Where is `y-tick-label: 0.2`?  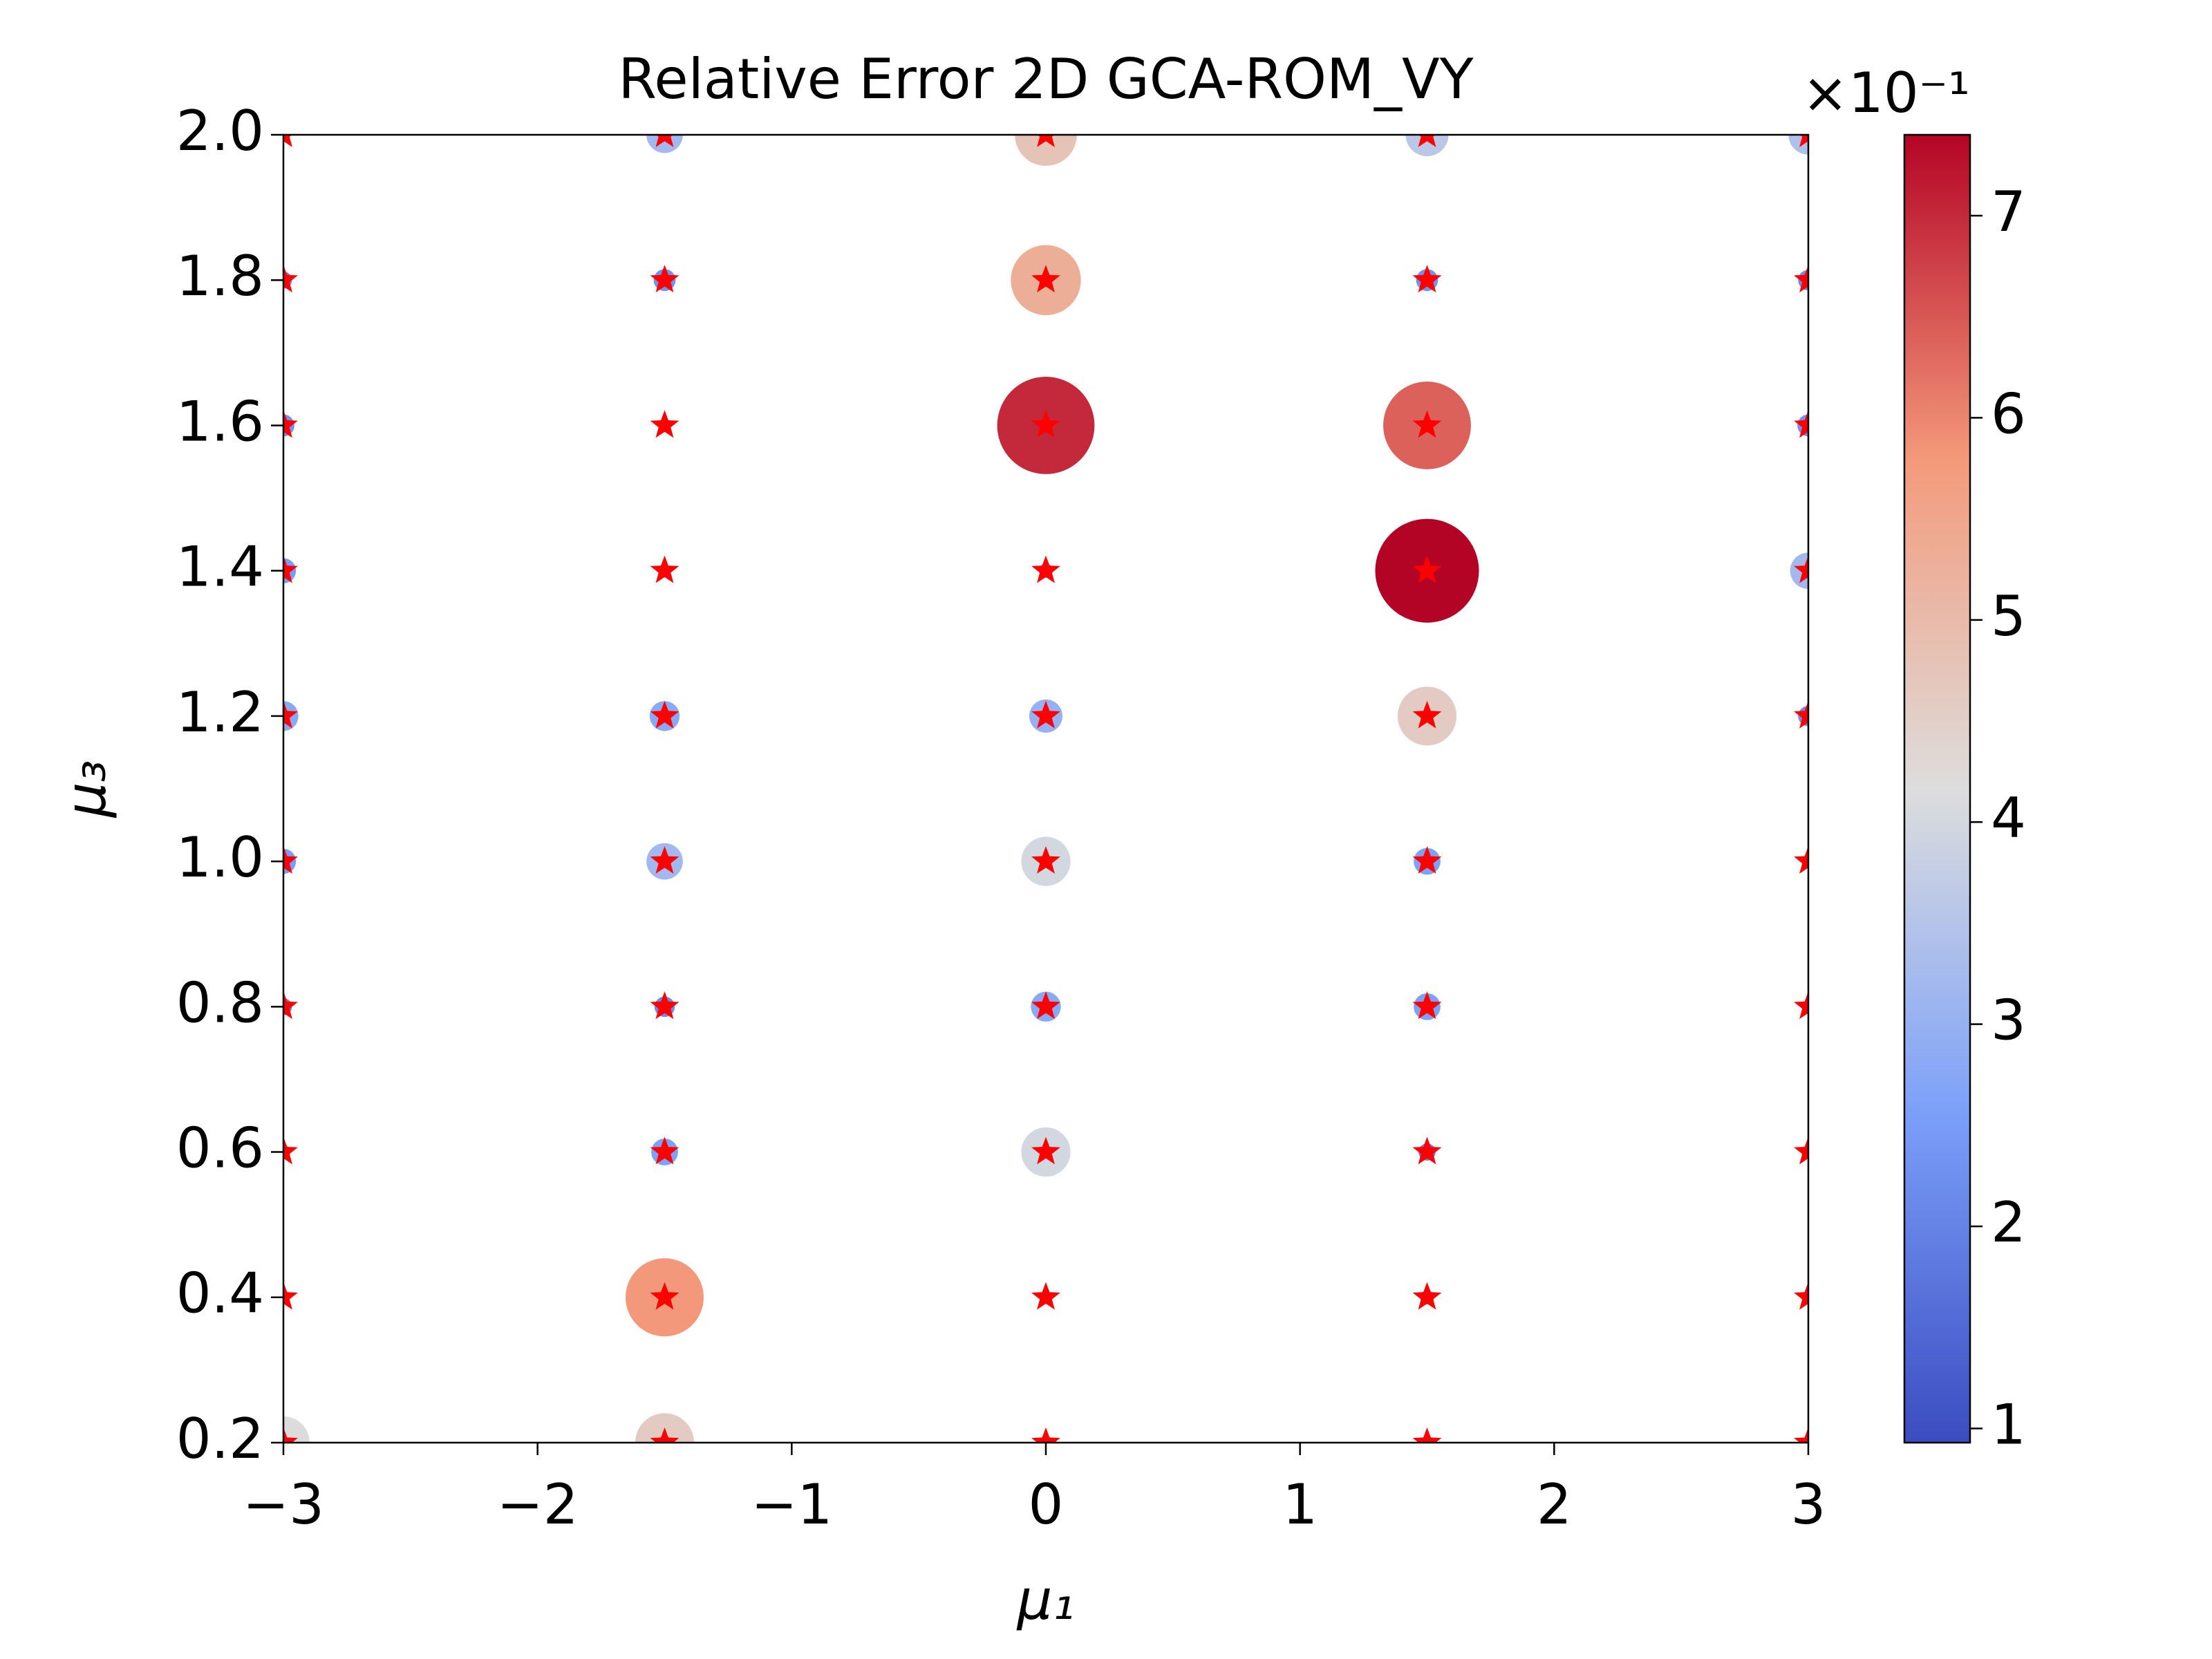 y-tick-label: 0.2 is located at coordinates (220, 1439).